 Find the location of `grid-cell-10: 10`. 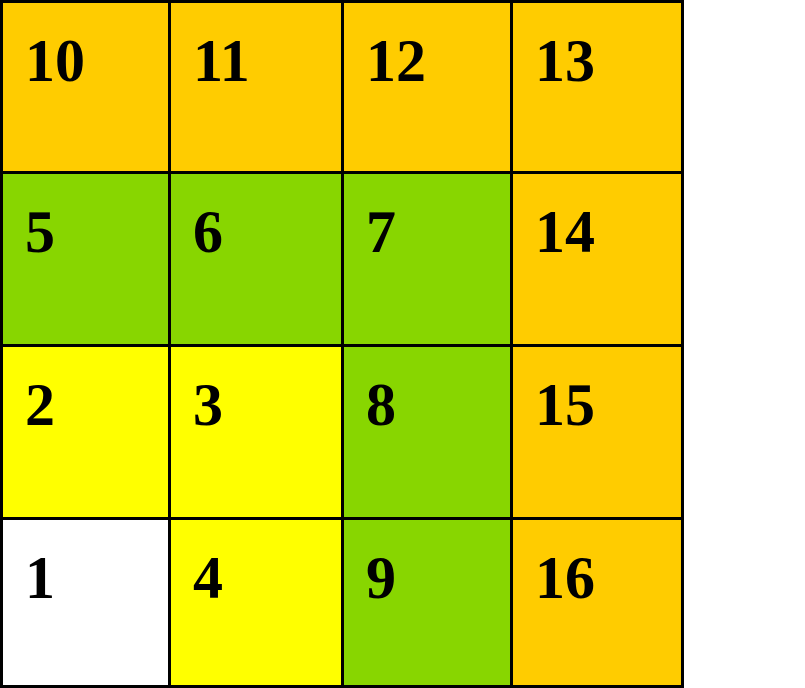

grid-cell-10: 10 is located at coordinates (85, 87).